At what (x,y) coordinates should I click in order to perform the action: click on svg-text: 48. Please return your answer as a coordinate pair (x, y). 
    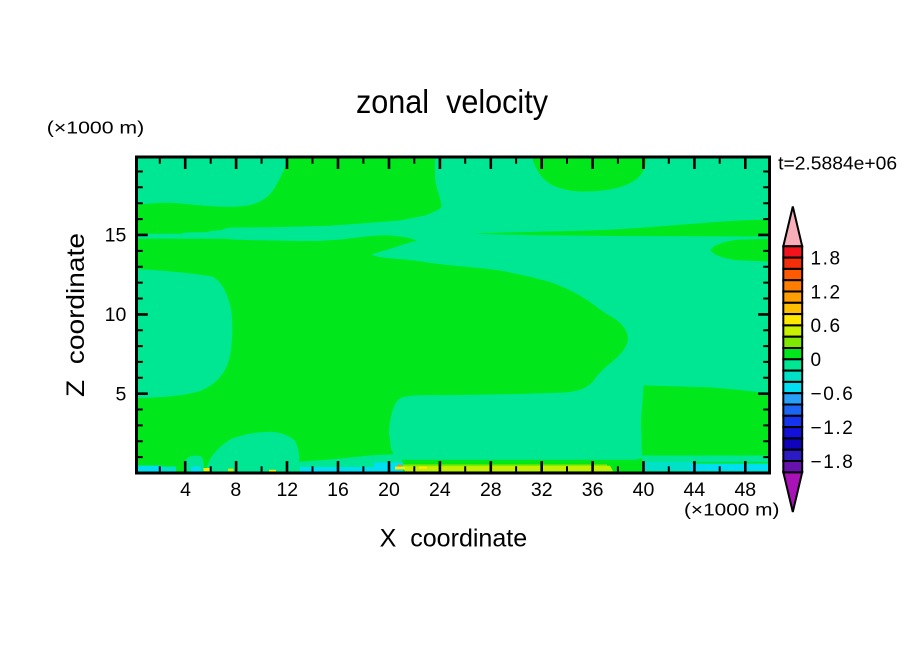
    Looking at the image, I should click on (745, 490).